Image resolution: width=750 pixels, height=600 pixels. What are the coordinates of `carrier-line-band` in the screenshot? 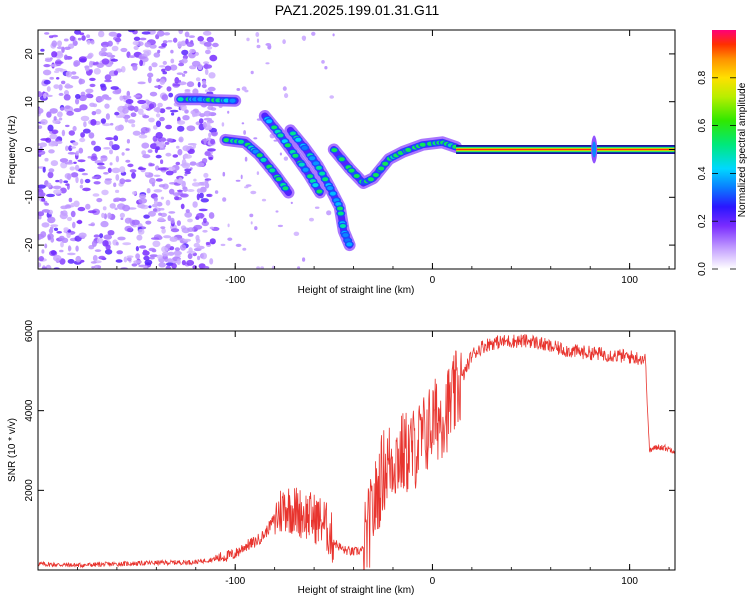 It's located at (565, 149).